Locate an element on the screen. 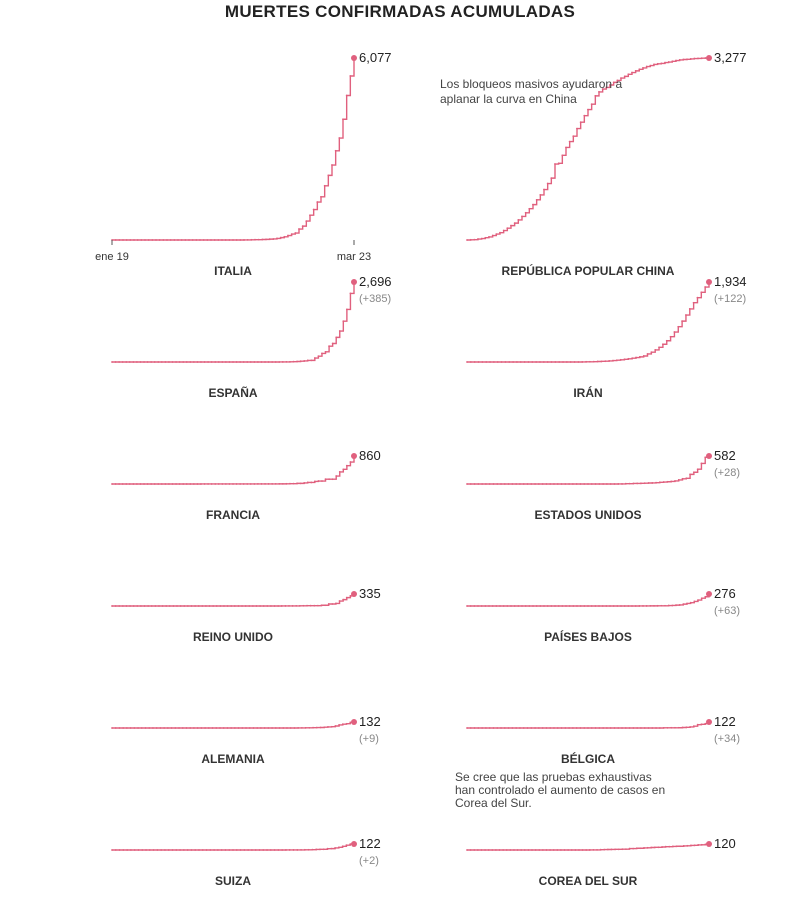 This screenshot has width=800, height=900. chart-panel-11: 122 (+2) SUIZA is located at coordinates (246, 862).